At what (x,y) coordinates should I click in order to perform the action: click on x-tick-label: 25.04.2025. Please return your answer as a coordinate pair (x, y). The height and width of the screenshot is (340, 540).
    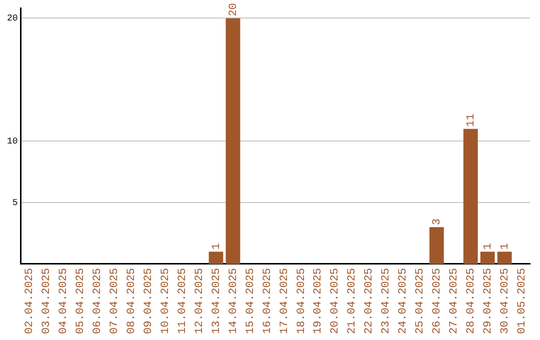
    Looking at the image, I should click on (420, 301).